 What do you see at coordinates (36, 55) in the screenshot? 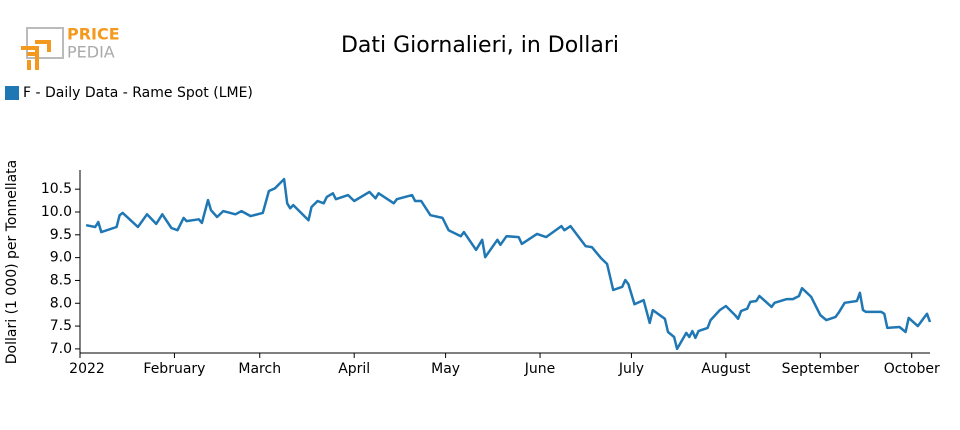
I see `logo-mark` at bounding box center [36, 55].